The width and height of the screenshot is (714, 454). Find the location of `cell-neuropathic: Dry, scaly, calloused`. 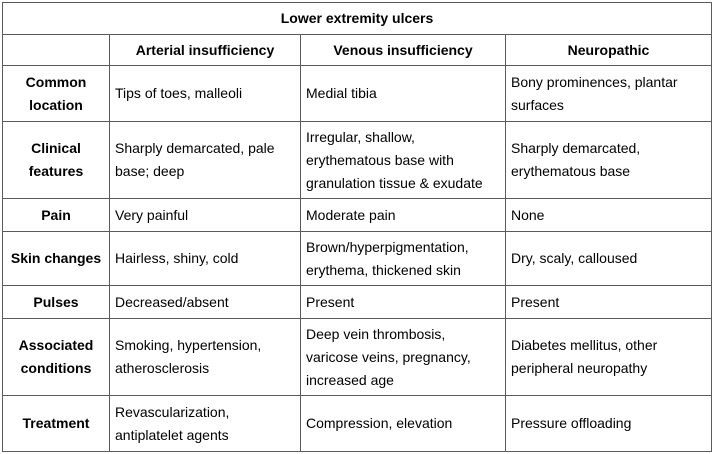

cell-neuropathic: Dry, scaly, calloused is located at coordinates (608, 258).